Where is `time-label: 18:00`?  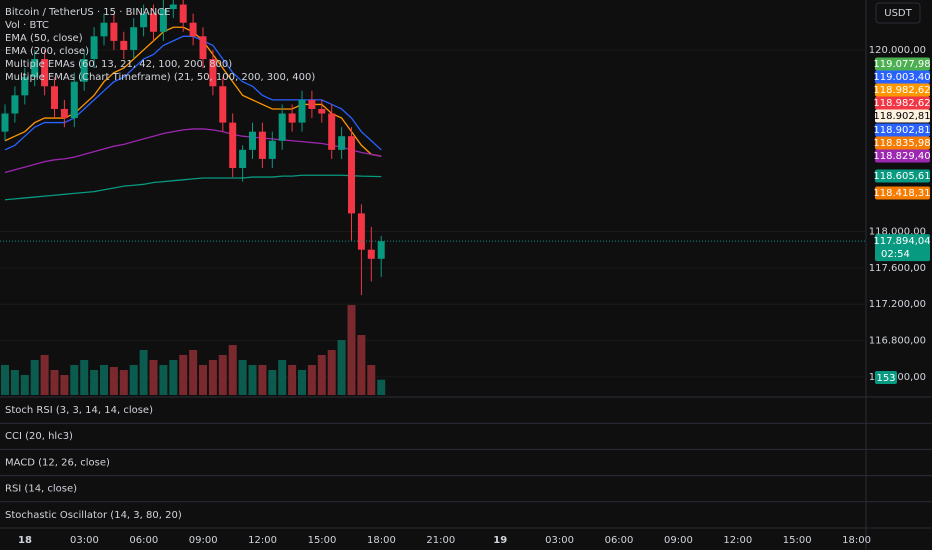
time-label: 18:00 is located at coordinates (381, 540).